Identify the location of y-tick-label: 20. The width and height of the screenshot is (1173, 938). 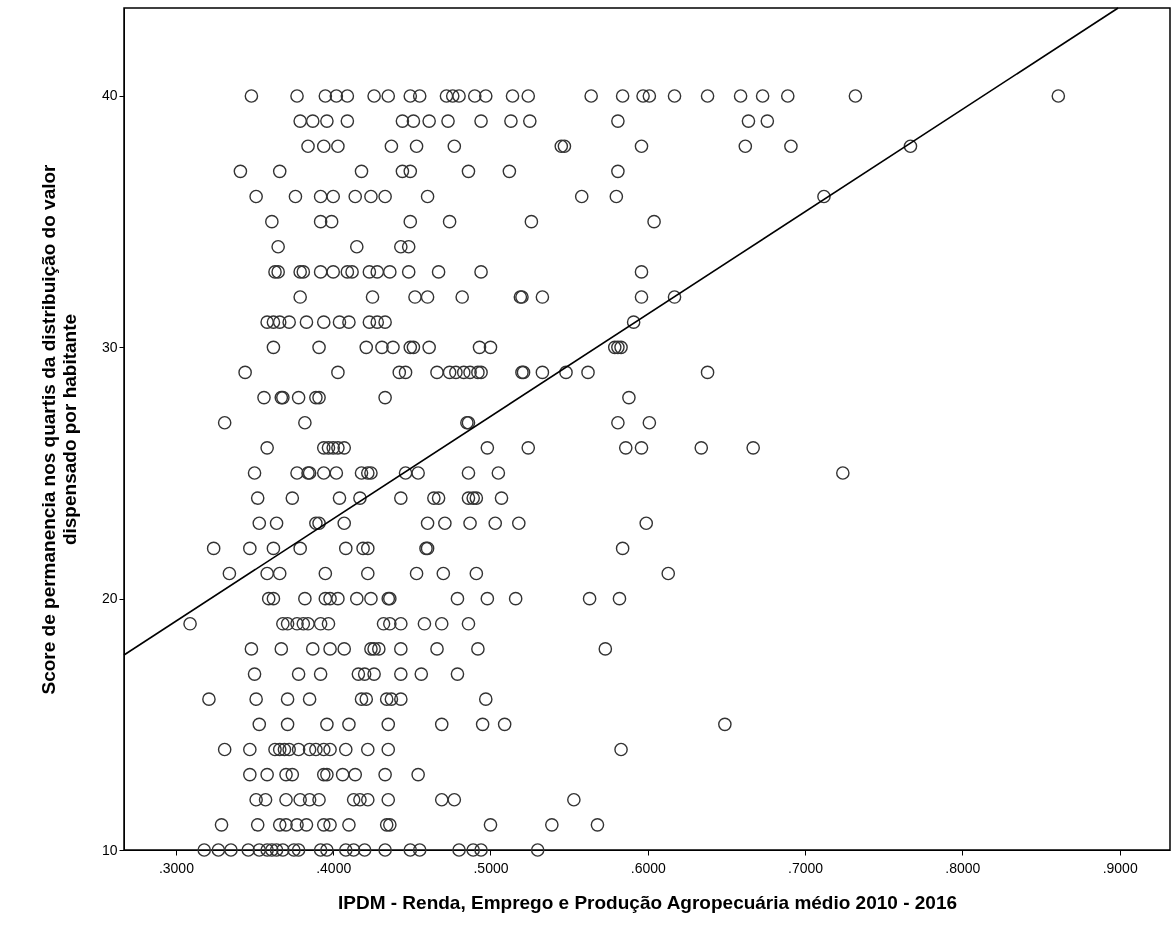
(109, 598).